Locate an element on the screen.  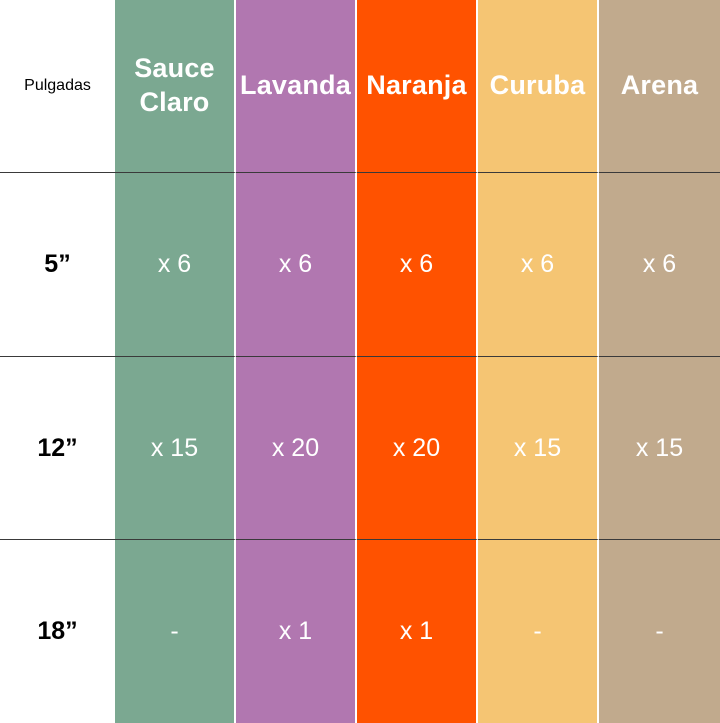
corner-label: Pulgadas is located at coordinates (57, 85).